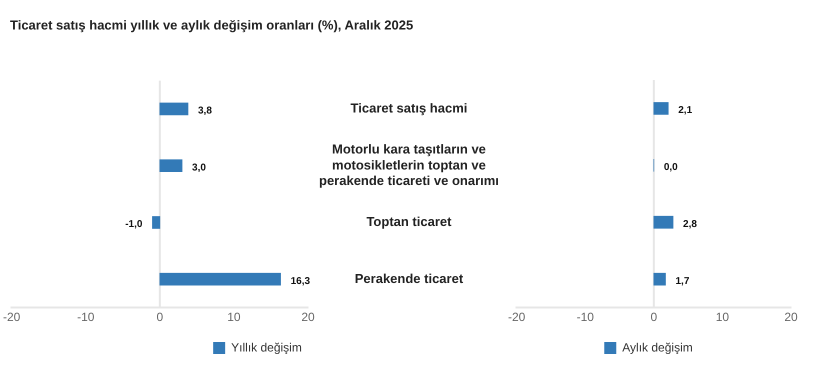 The image size is (818, 370). I want to click on legend-label: Aylık değişim, so click(657, 347).